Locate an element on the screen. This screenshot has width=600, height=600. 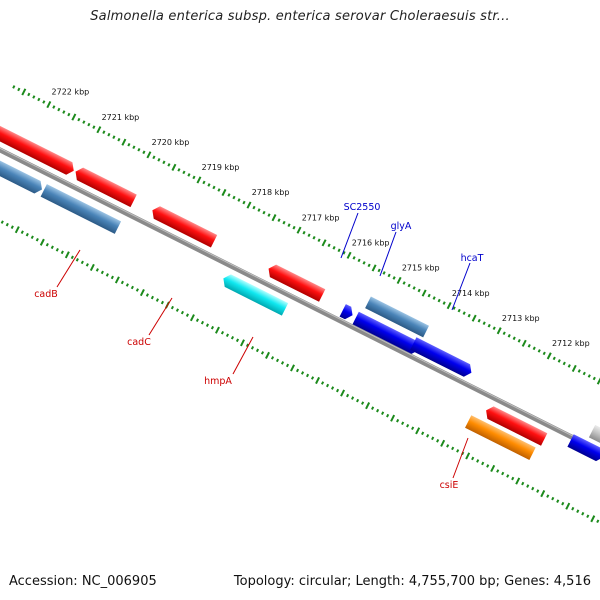
gene-label-sc2550: SC2550 is located at coordinates (362, 207).